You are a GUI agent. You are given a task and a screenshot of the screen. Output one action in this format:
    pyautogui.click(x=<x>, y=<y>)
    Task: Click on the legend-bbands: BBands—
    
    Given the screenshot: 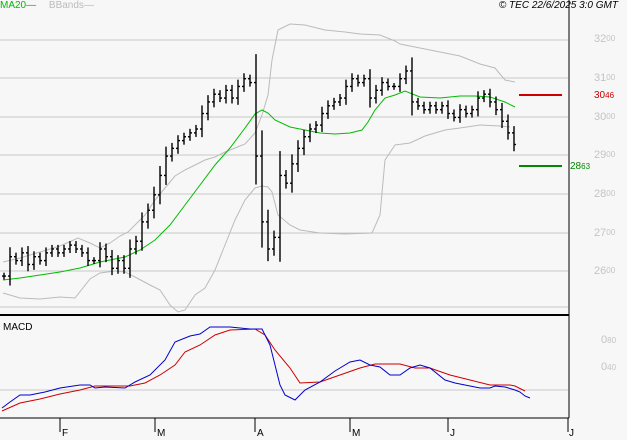 What is the action you would take?
    pyautogui.click(x=71, y=5)
    